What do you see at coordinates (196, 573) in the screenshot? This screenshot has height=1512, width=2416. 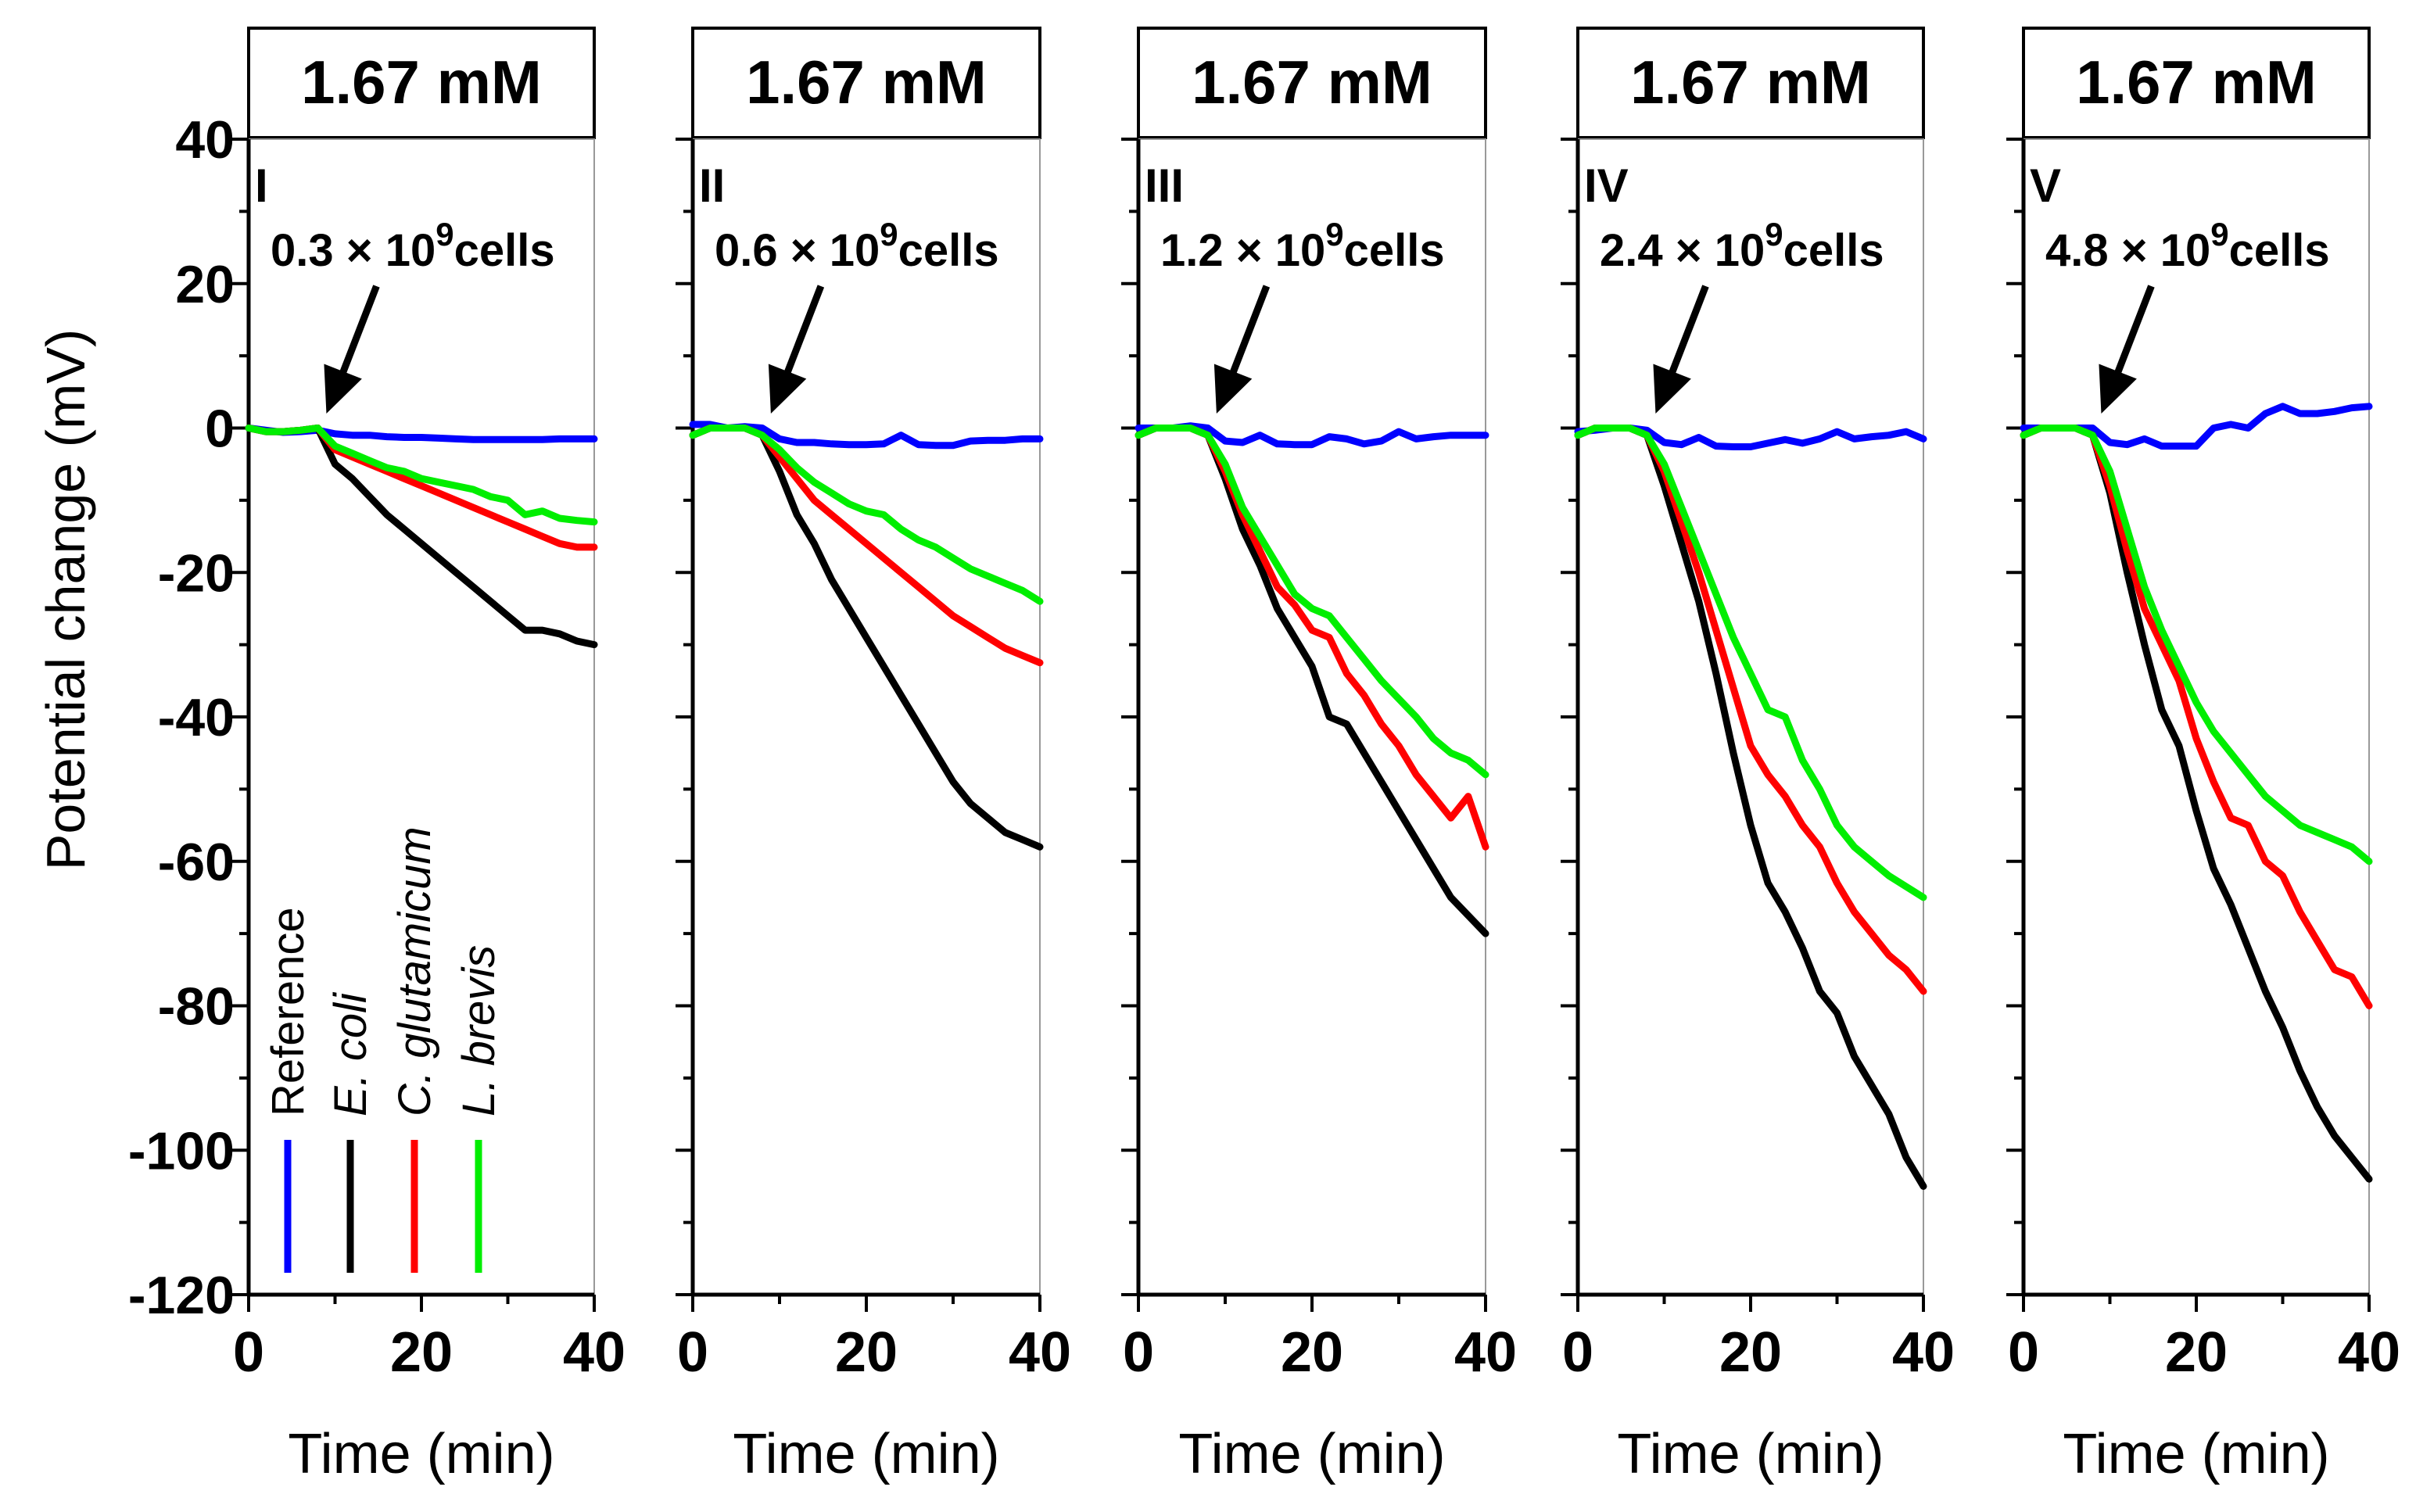 I see `y-tick-label: -20` at bounding box center [196, 573].